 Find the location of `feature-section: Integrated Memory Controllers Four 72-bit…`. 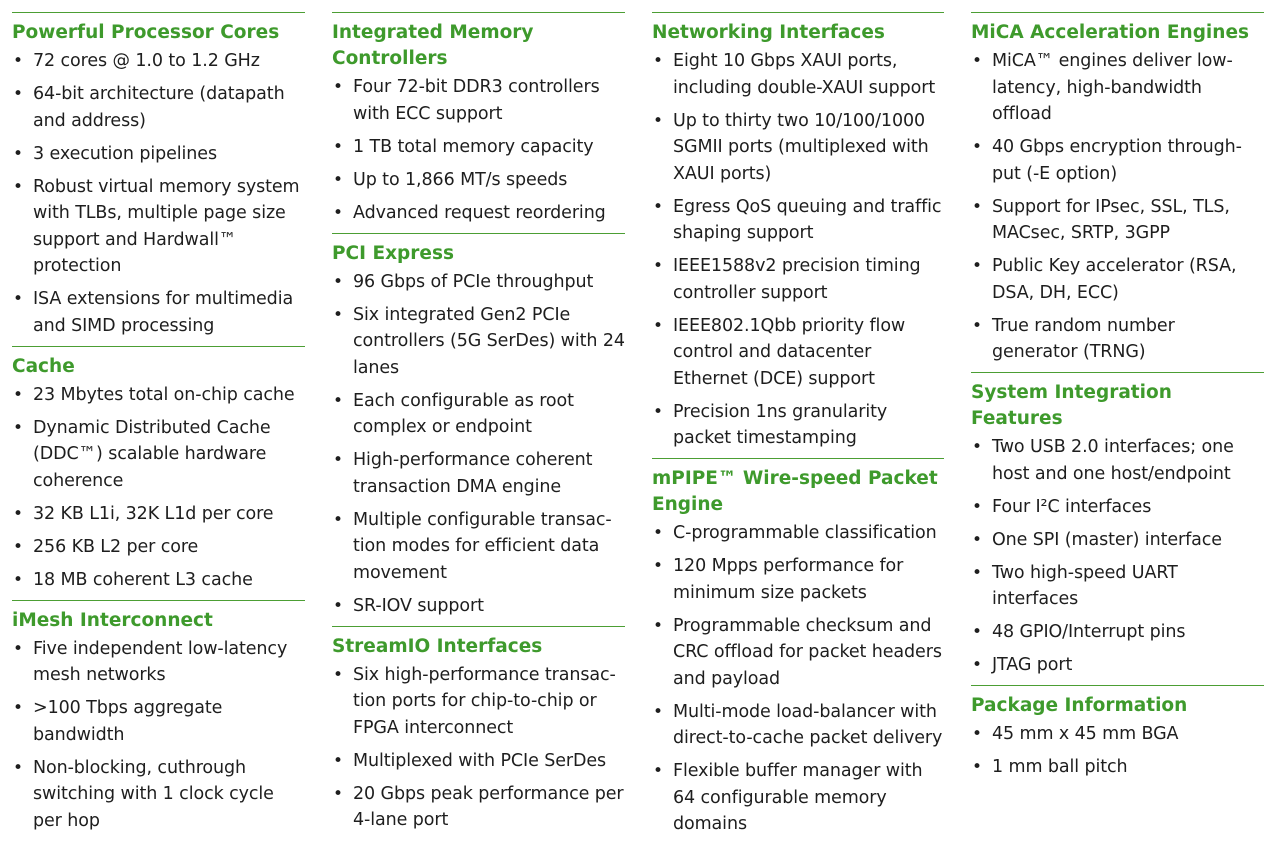

feature-section: Integrated Memory Controllers Four 72-bit… is located at coordinates (478, 119).